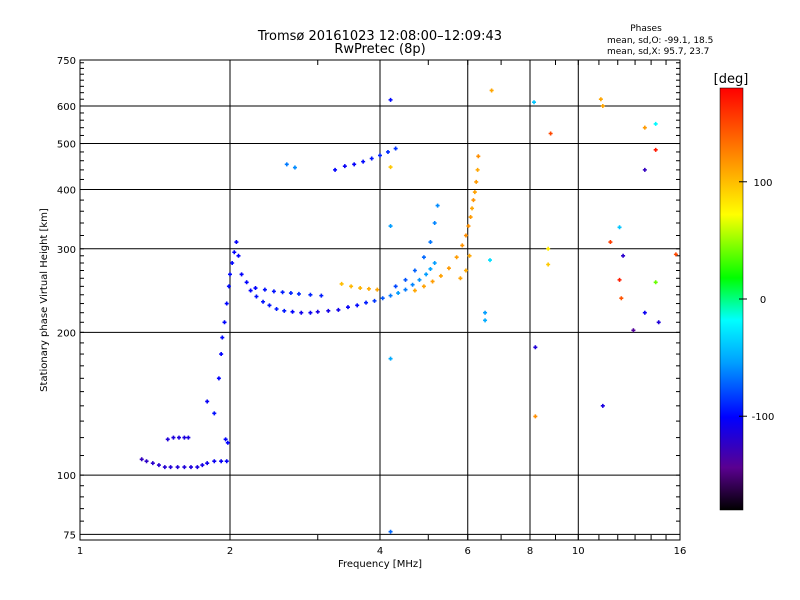  What do you see at coordinates (230, 551) in the screenshot?
I see `x-tick-label: 2` at bounding box center [230, 551].